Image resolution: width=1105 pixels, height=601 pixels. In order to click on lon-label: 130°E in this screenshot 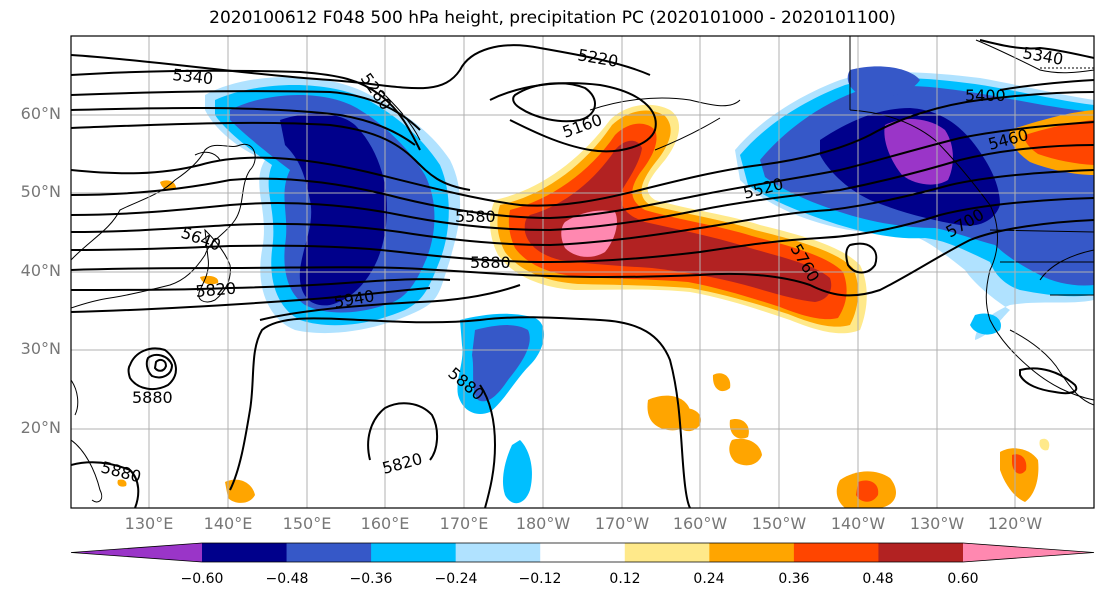, I will do `click(149, 523)`.